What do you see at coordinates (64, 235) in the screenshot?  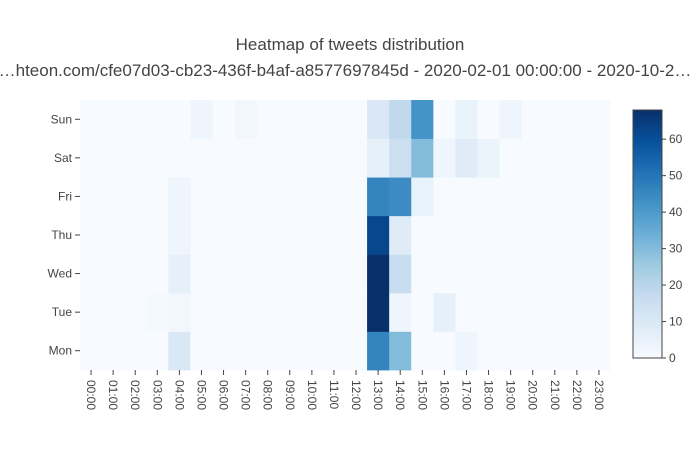 I see `y-axis-ticks: Mon Tue Wed Thu Fri Sat Sun` at bounding box center [64, 235].